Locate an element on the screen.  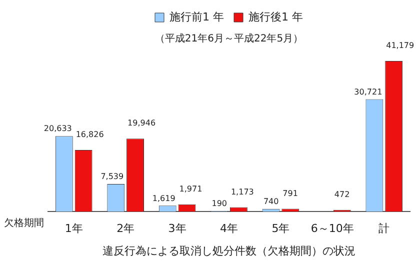
data-label: 16,826 is located at coordinates (90, 135).